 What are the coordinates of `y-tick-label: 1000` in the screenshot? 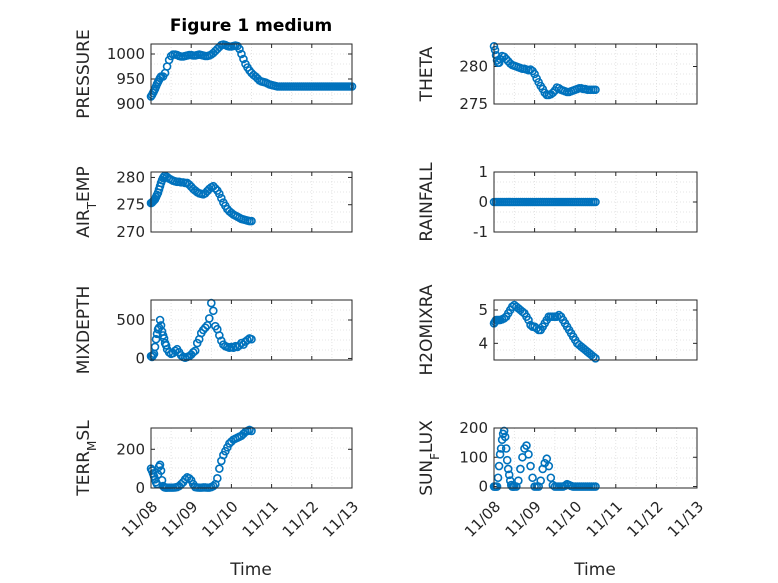 It's located at (126, 54).